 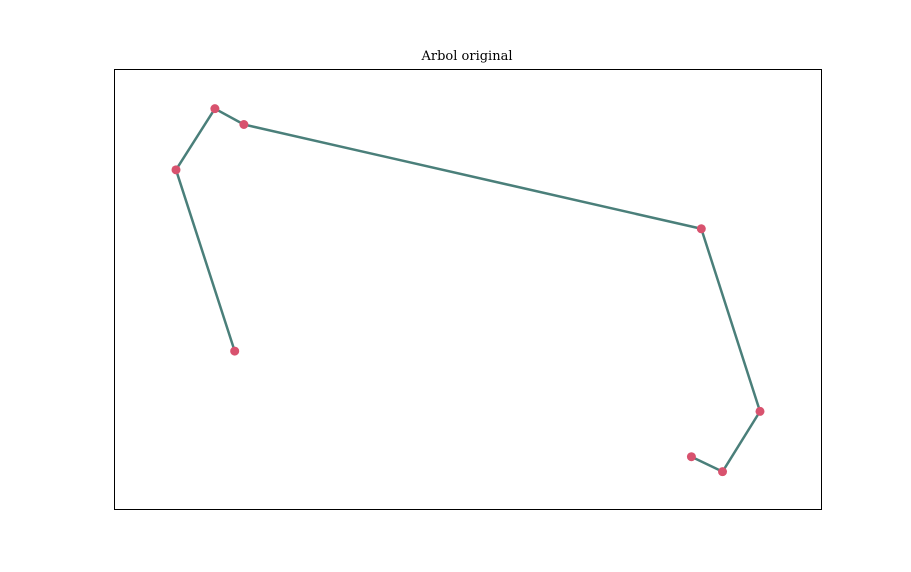 What do you see at coordinates (467, 56) in the screenshot?
I see `chart-title: Arbol original` at bounding box center [467, 56].